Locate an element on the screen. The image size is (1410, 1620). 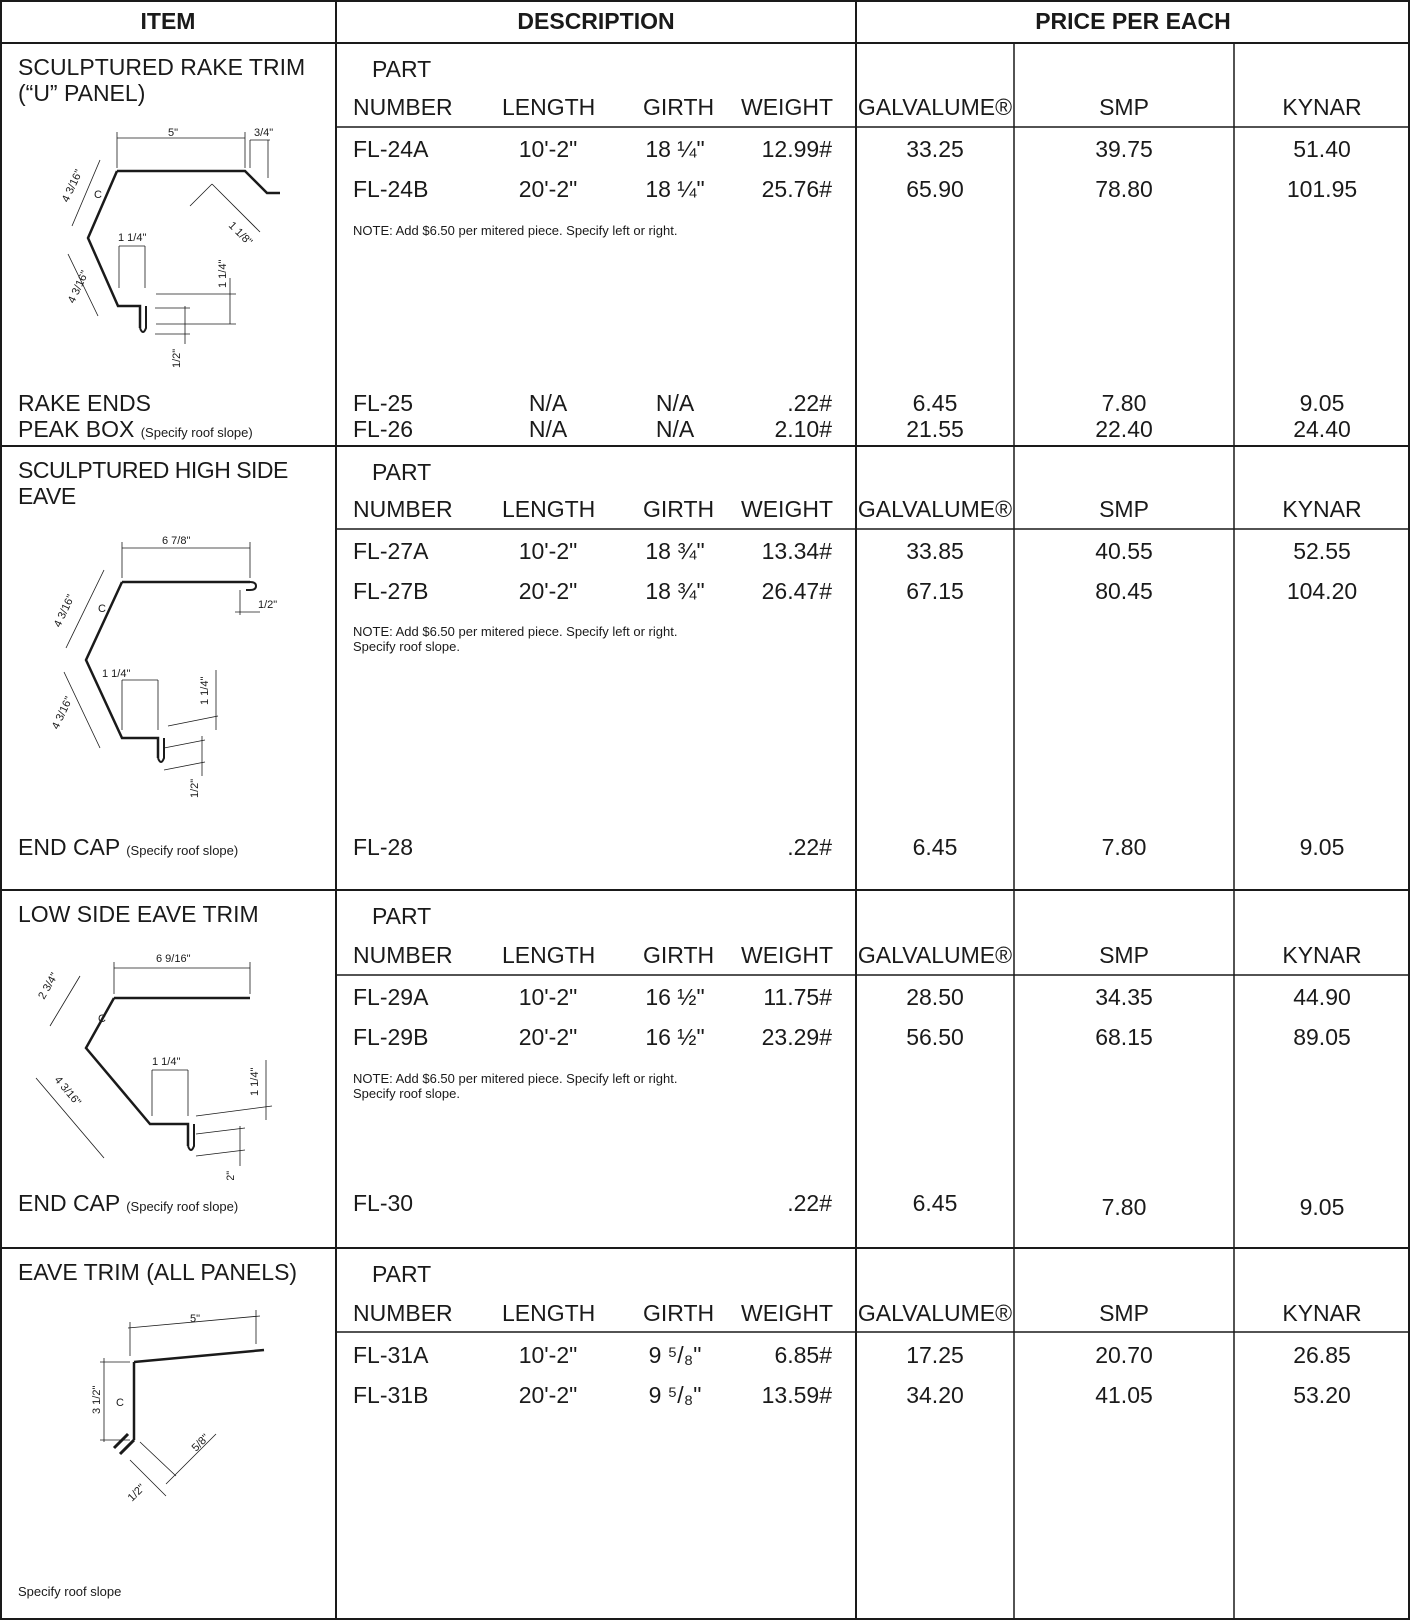
extra-item-label: PEAK BOX is located at coordinates (76, 429).